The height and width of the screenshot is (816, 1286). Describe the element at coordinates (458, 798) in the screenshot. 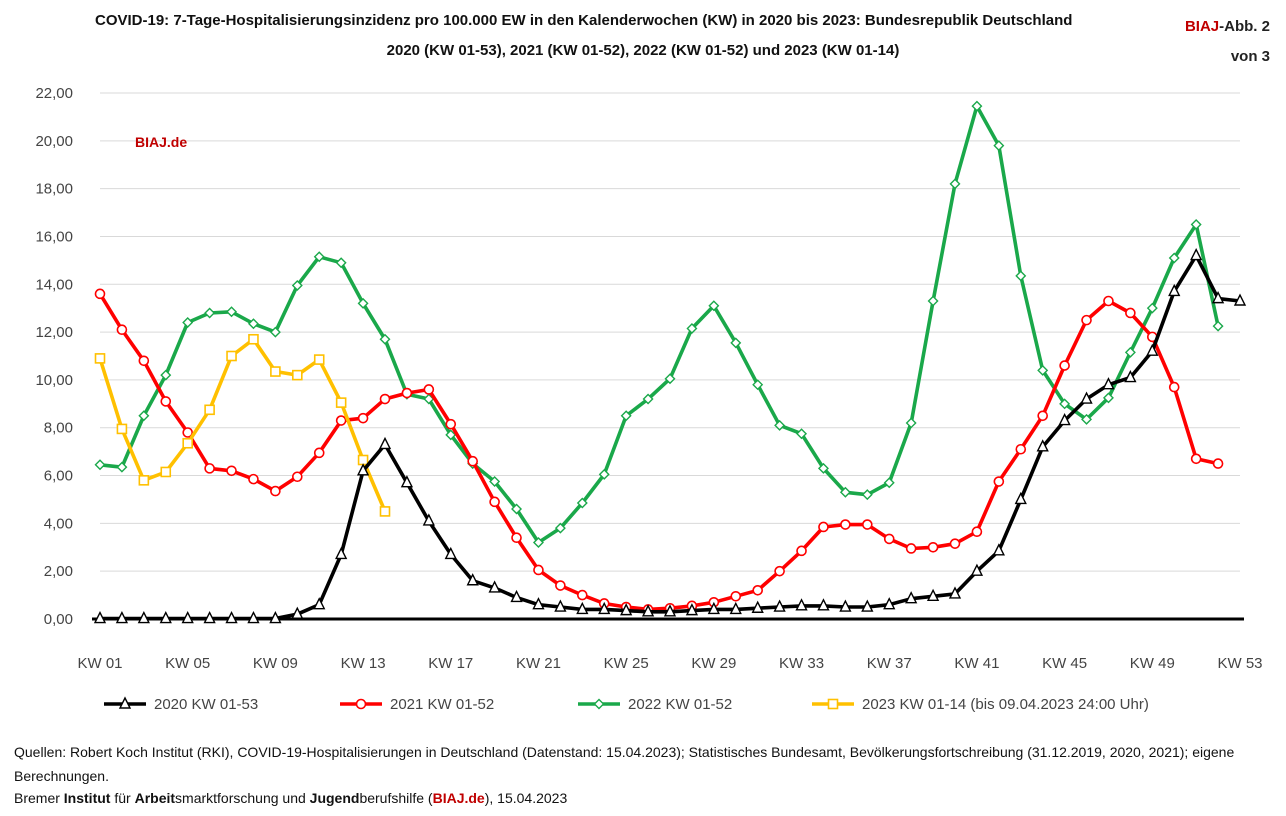

I see `publisher-brand: BIAJ.de` at that location.